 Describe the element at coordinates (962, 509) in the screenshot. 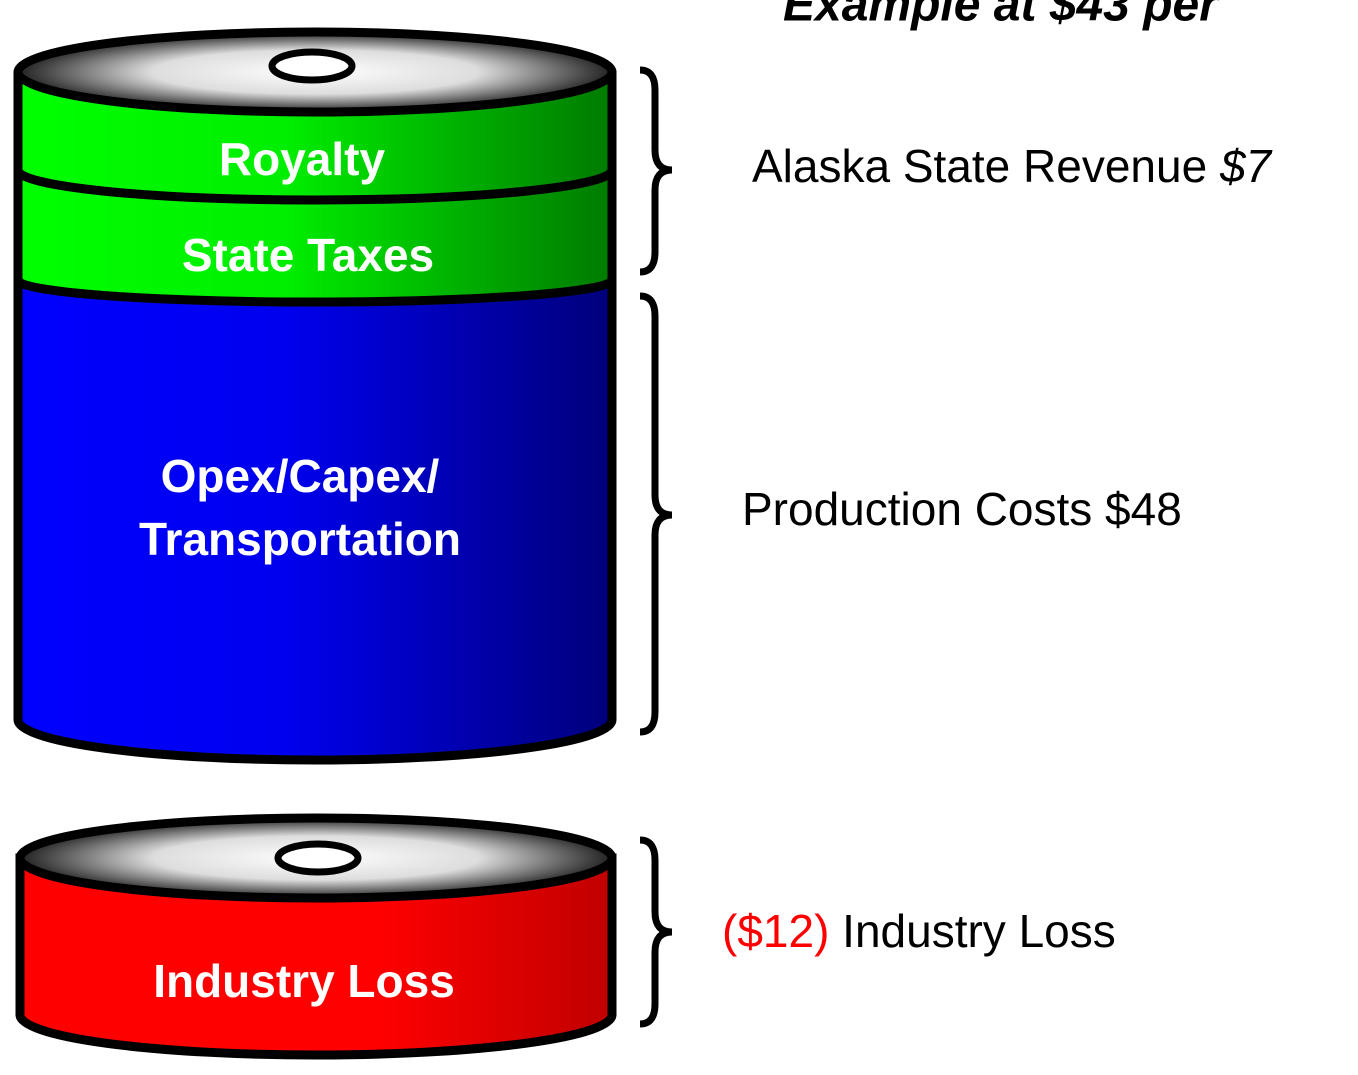

I see `brace-label: Production Costs $48` at that location.